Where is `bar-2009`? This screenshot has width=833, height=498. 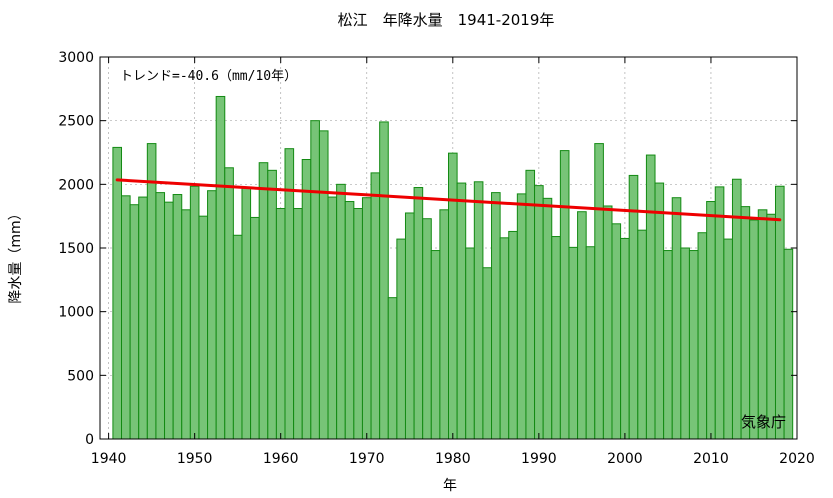
bar-2009 is located at coordinates (702, 336).